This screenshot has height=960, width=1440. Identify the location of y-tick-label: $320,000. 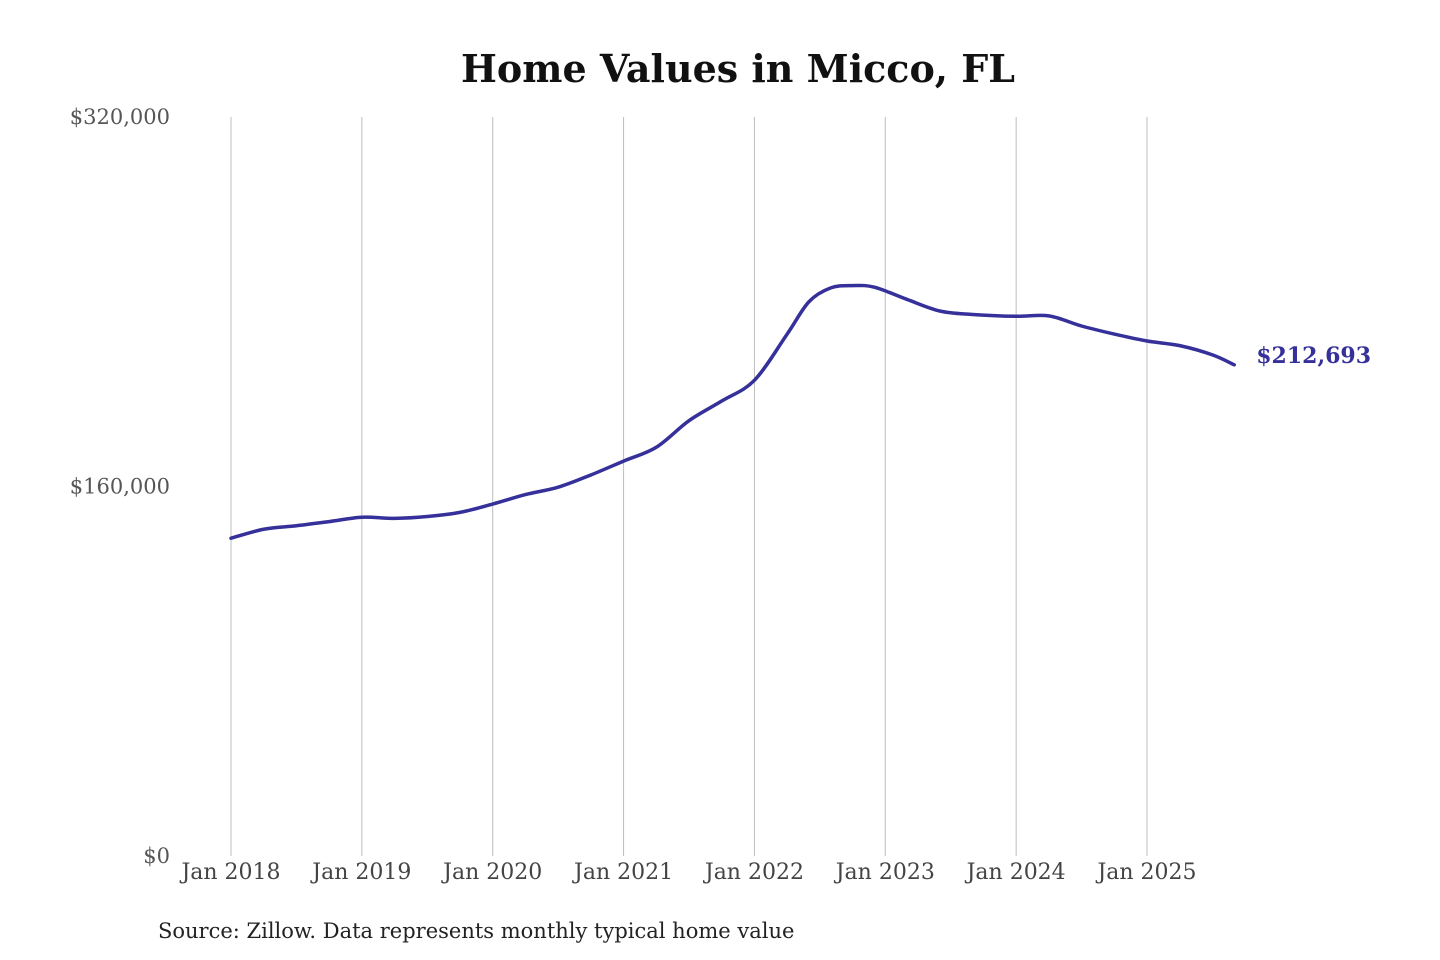
(120, 117).